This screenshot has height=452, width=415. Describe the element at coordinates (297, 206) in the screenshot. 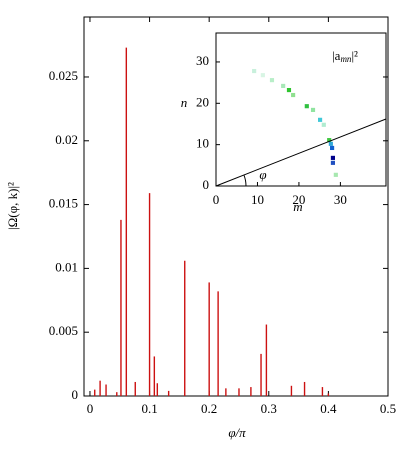

I see `x-axis-label: m` at that location.